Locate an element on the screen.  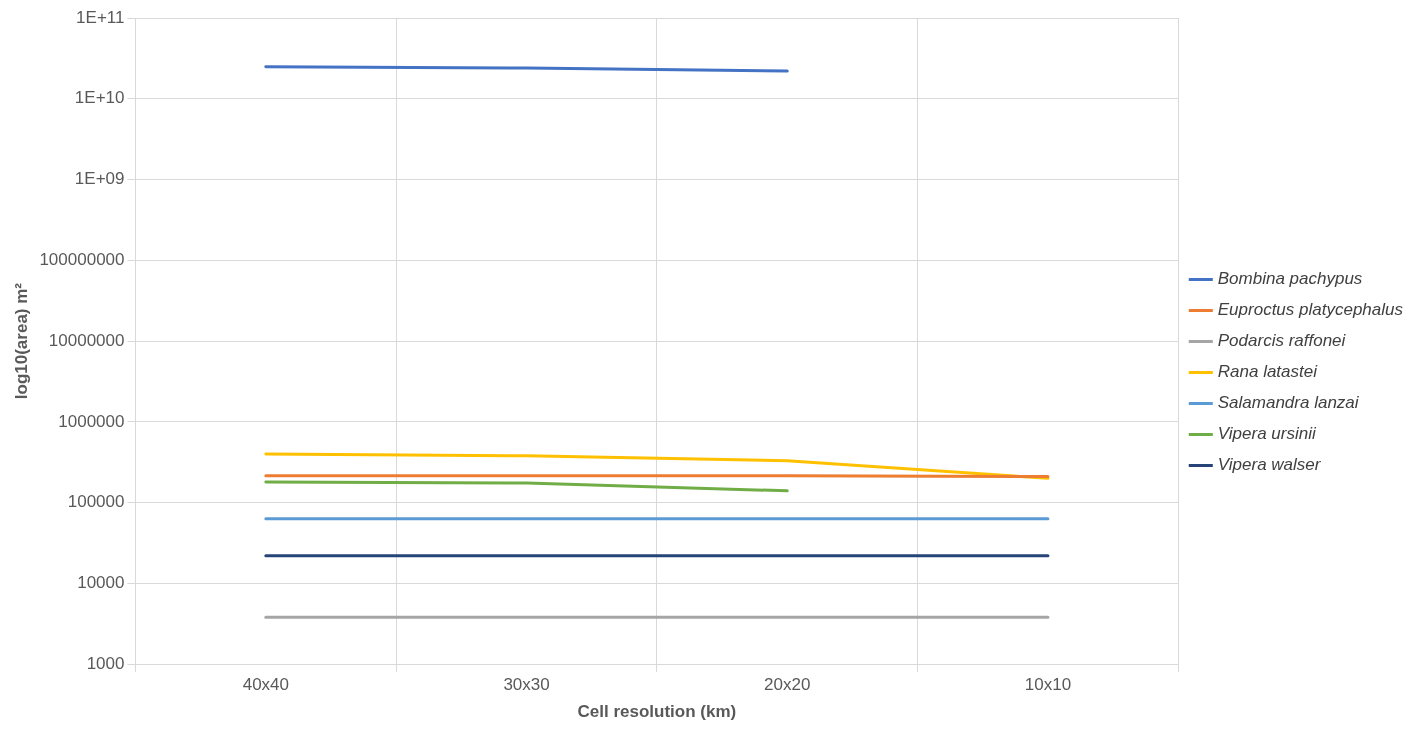
legend-label: Bombina pachypus is located at coordinates (1290, 279).